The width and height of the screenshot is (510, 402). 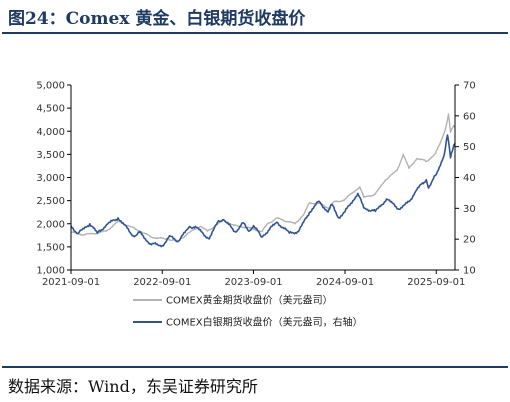 I want to click on left-tick-label: 3,500, so click(x=50, y=155).